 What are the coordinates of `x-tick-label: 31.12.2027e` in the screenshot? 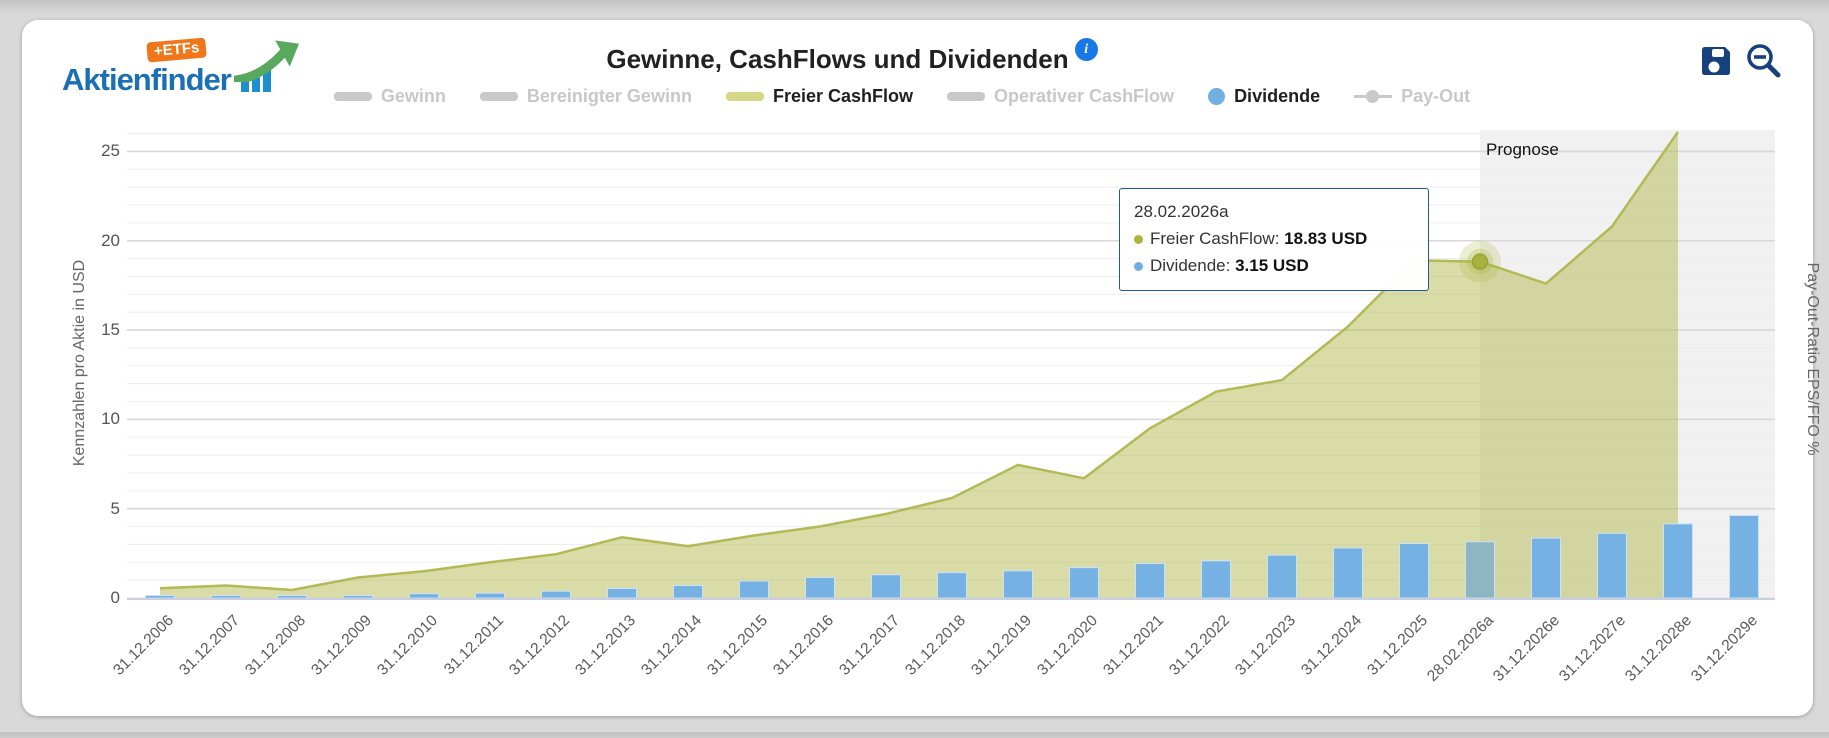 It's located at (1593, 648).